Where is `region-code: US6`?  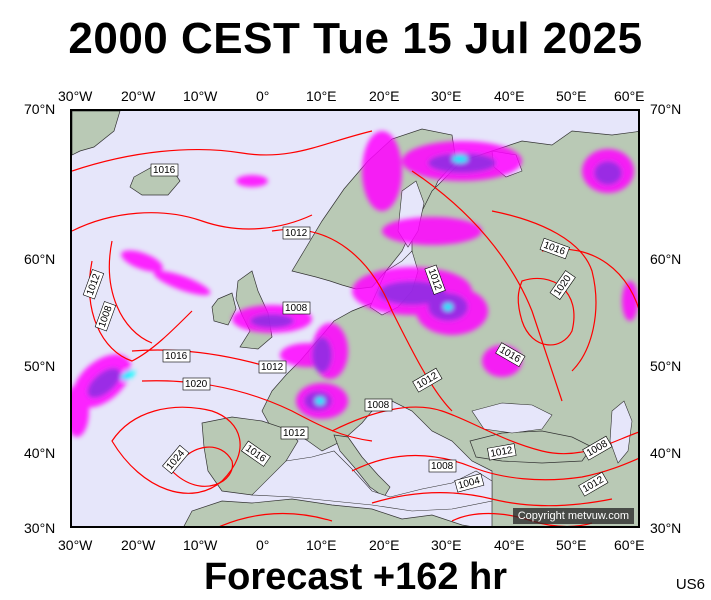
region-code: US6 is located at coordinates (690, 584).